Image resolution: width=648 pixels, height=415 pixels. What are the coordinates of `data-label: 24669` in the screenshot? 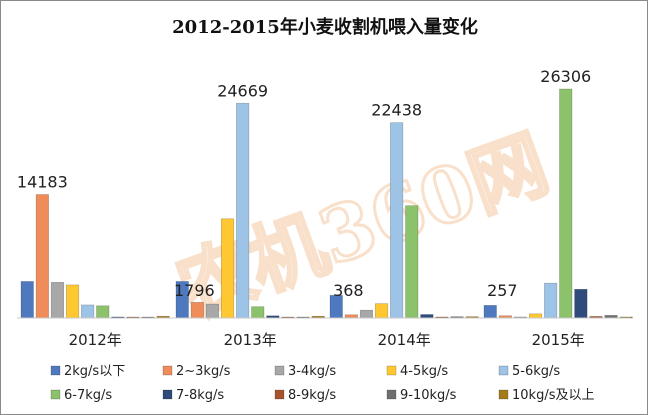 It's located at (242, 90).